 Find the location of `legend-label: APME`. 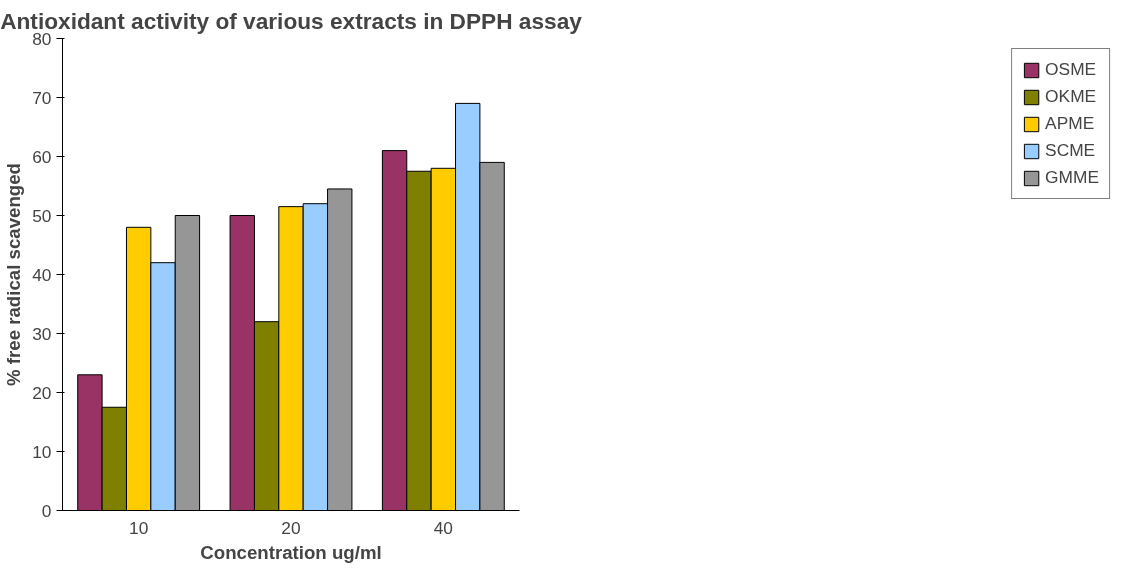

legend-label: APME is located at coordinates (1070, 123).